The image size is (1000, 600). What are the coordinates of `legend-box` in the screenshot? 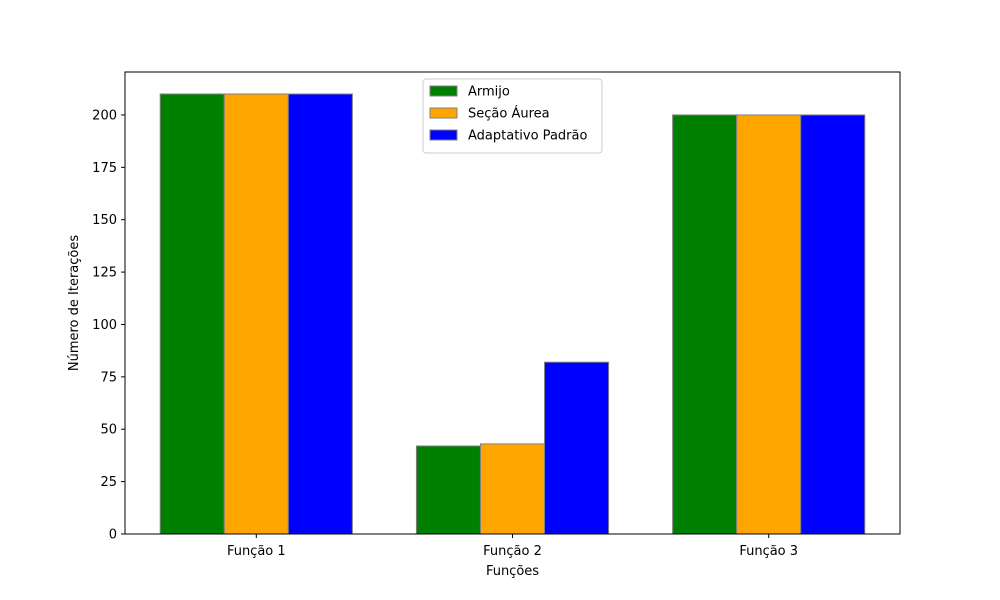 It's located at (512, 116).